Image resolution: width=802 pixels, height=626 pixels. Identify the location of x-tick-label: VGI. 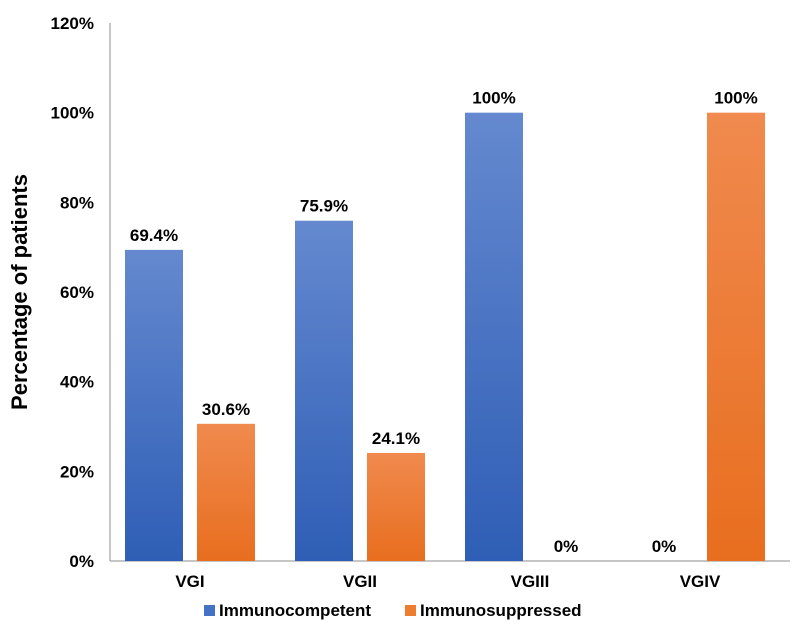
(189, 581).